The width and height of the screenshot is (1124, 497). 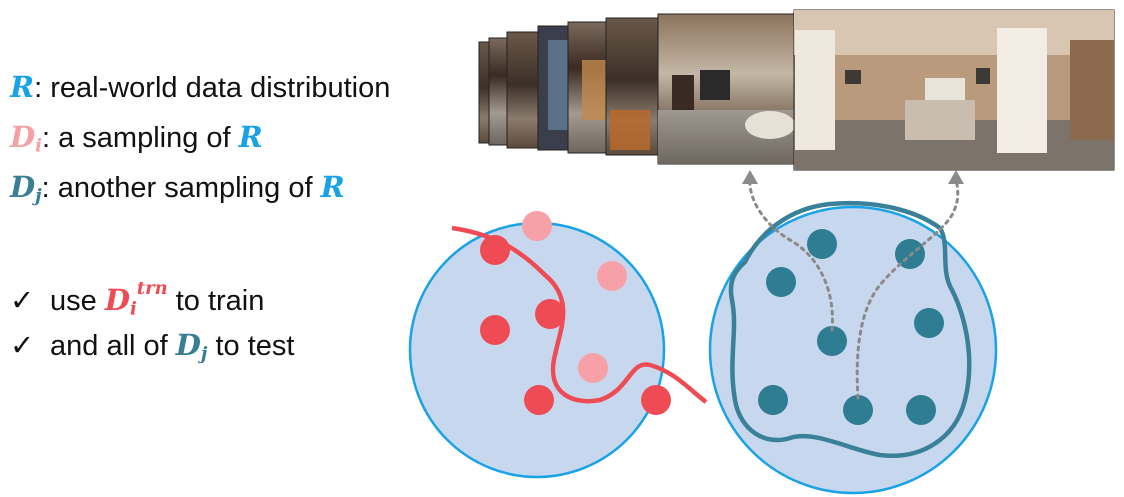 What do you see at coordinates (1022, 90) in the screenshot?
I see `panorama-door-right` at bounding box center [1022, 90].